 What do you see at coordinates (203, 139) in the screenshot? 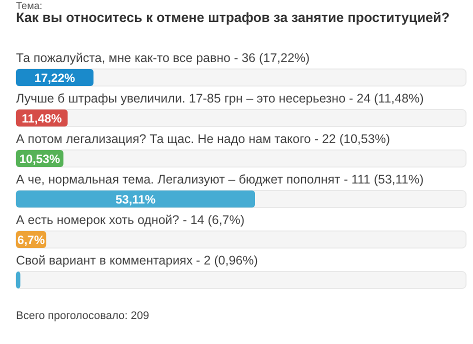
I see `y-tick-label: А потом легализация? Та щас. Не надо нам такого - 22 (10,53%)` at bounding box center [203, 139].